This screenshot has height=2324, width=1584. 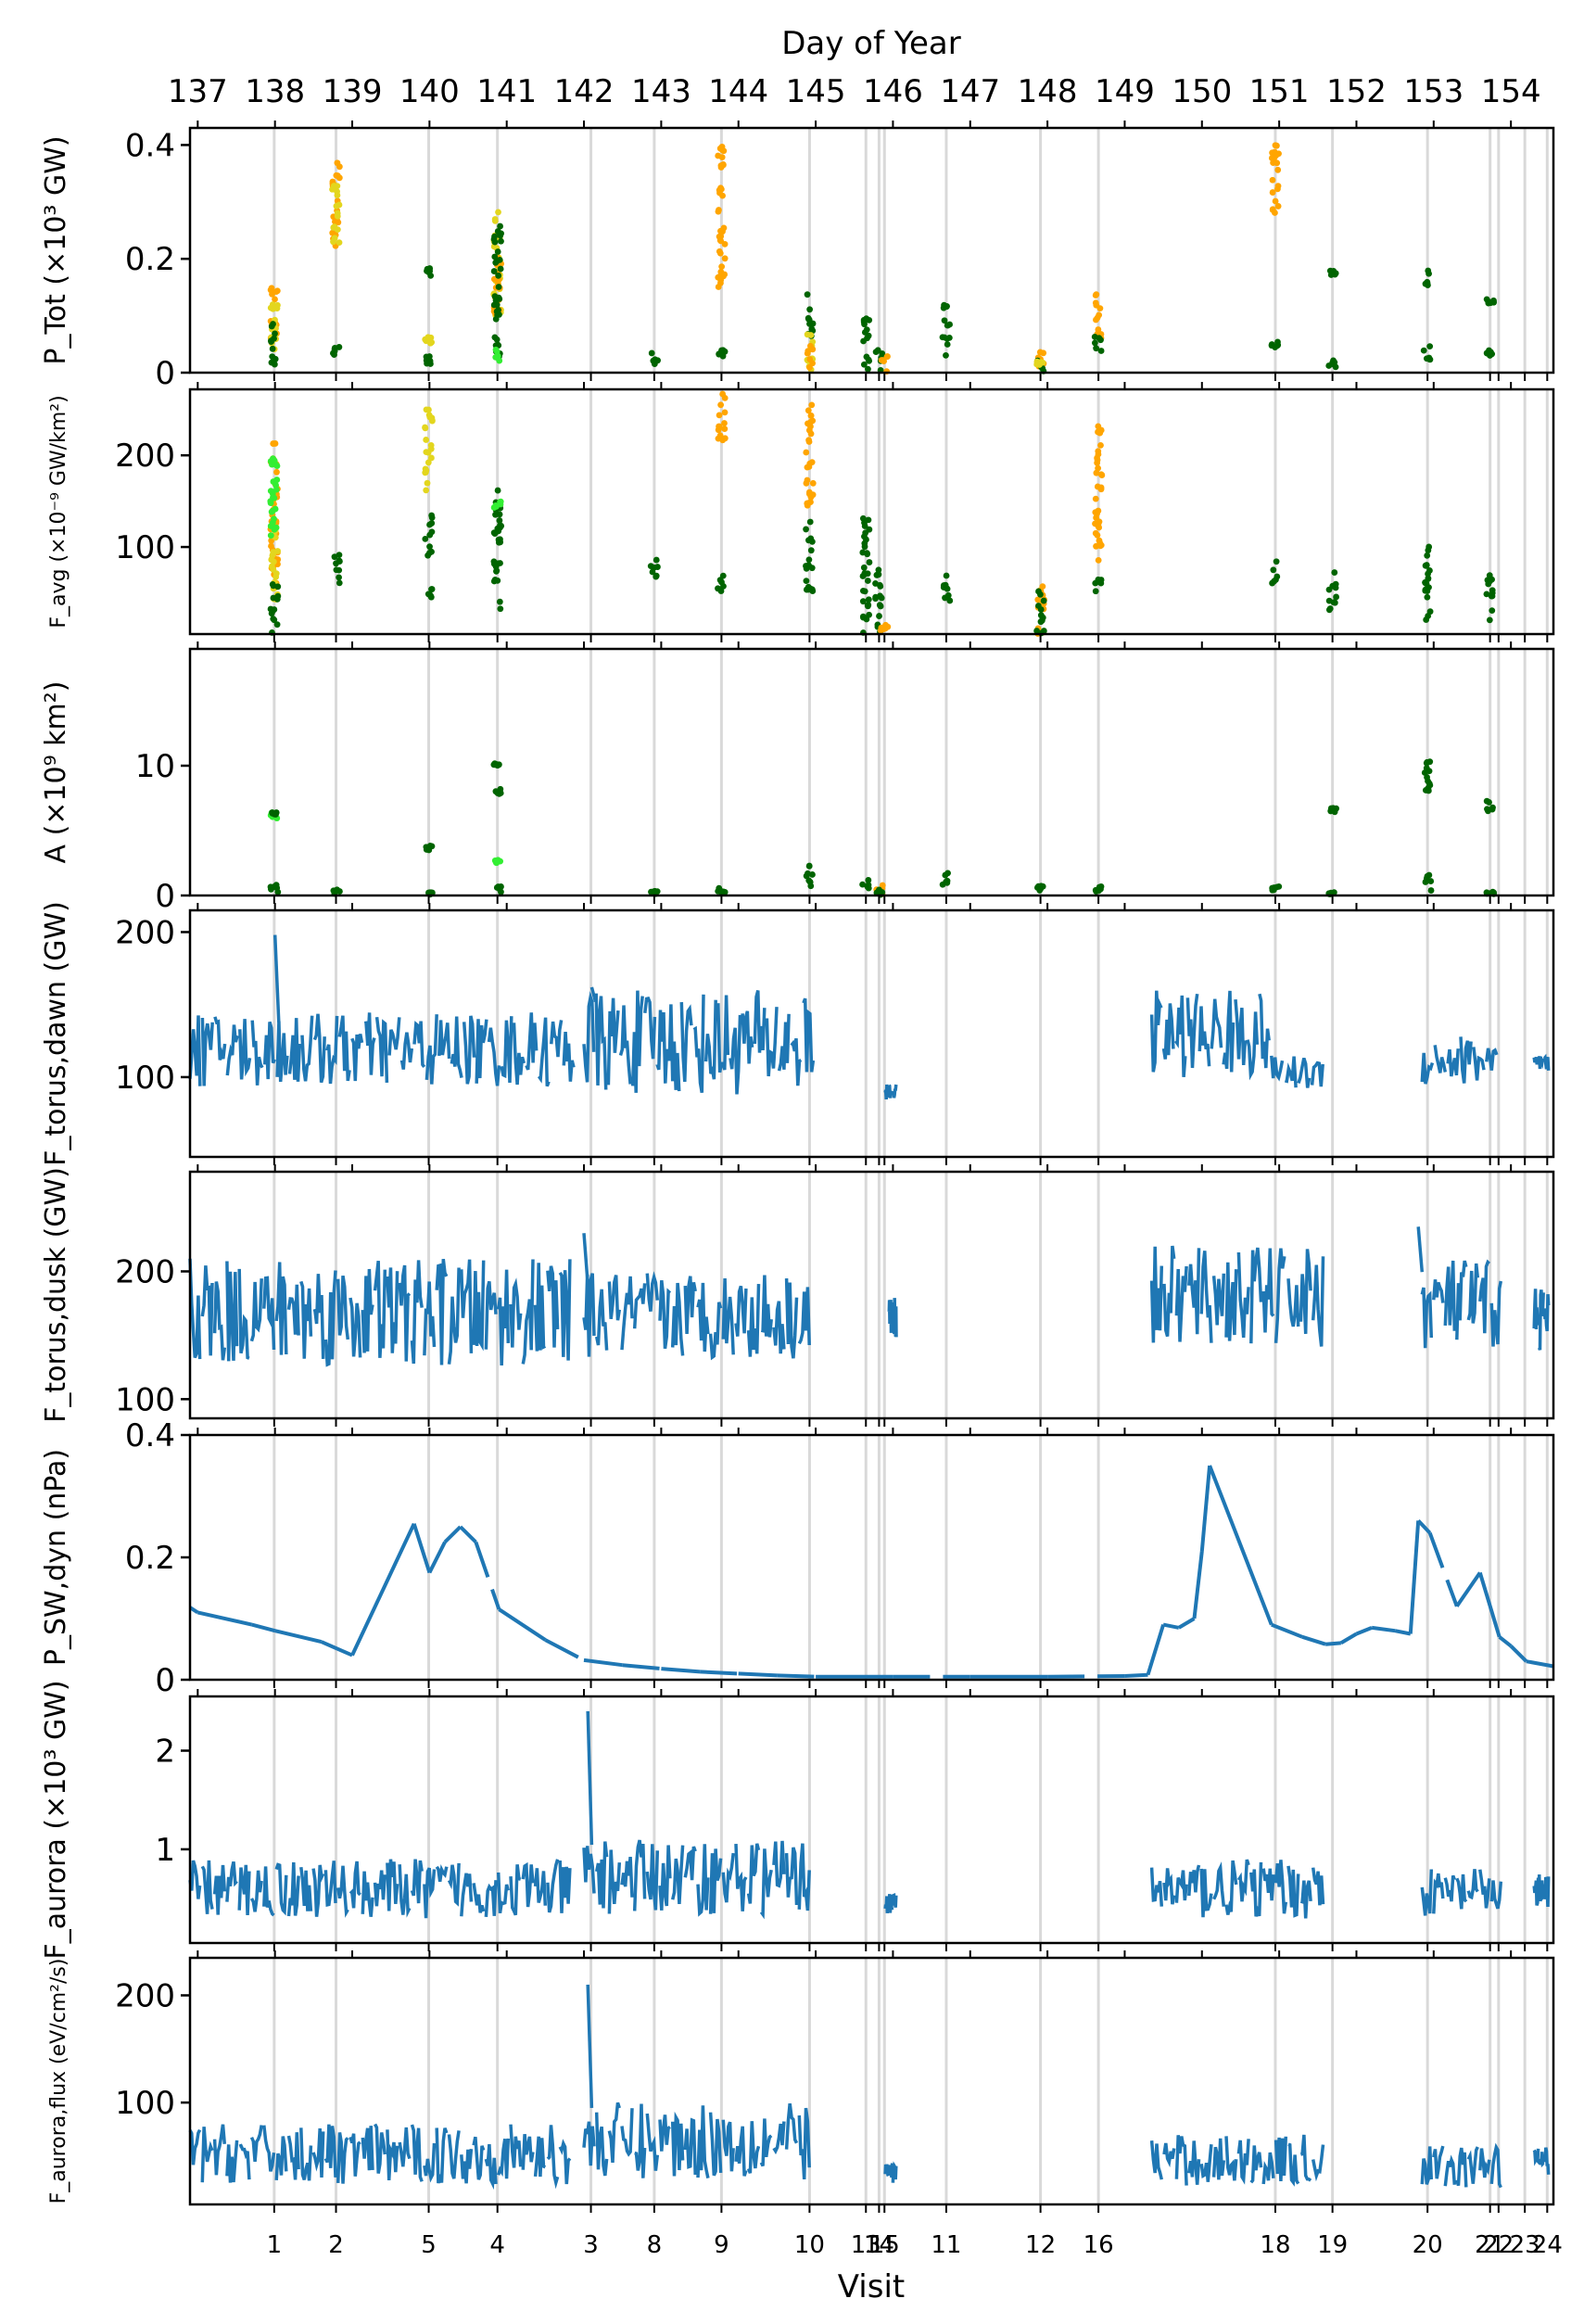 I want to click on visit-label-15: 15, so click(x=884, y=2245).